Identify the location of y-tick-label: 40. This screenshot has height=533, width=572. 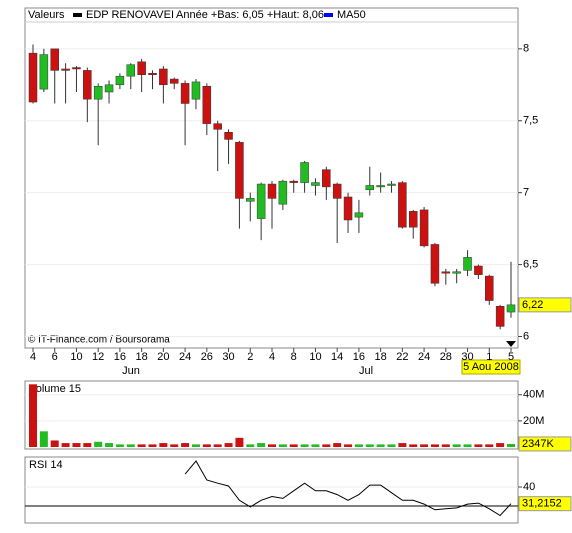
(529, 487).